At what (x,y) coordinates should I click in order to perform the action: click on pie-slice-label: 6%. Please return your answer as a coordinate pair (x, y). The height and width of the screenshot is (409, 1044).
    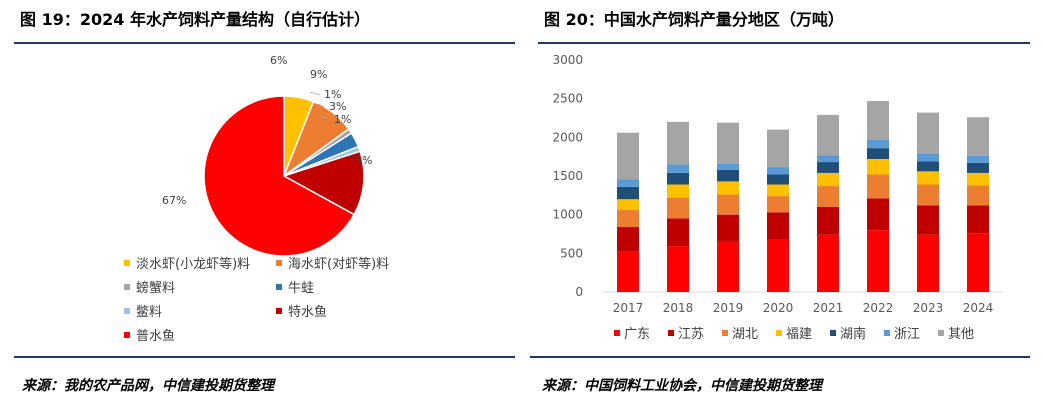
    Looking at the image, I should click on (278, 60).